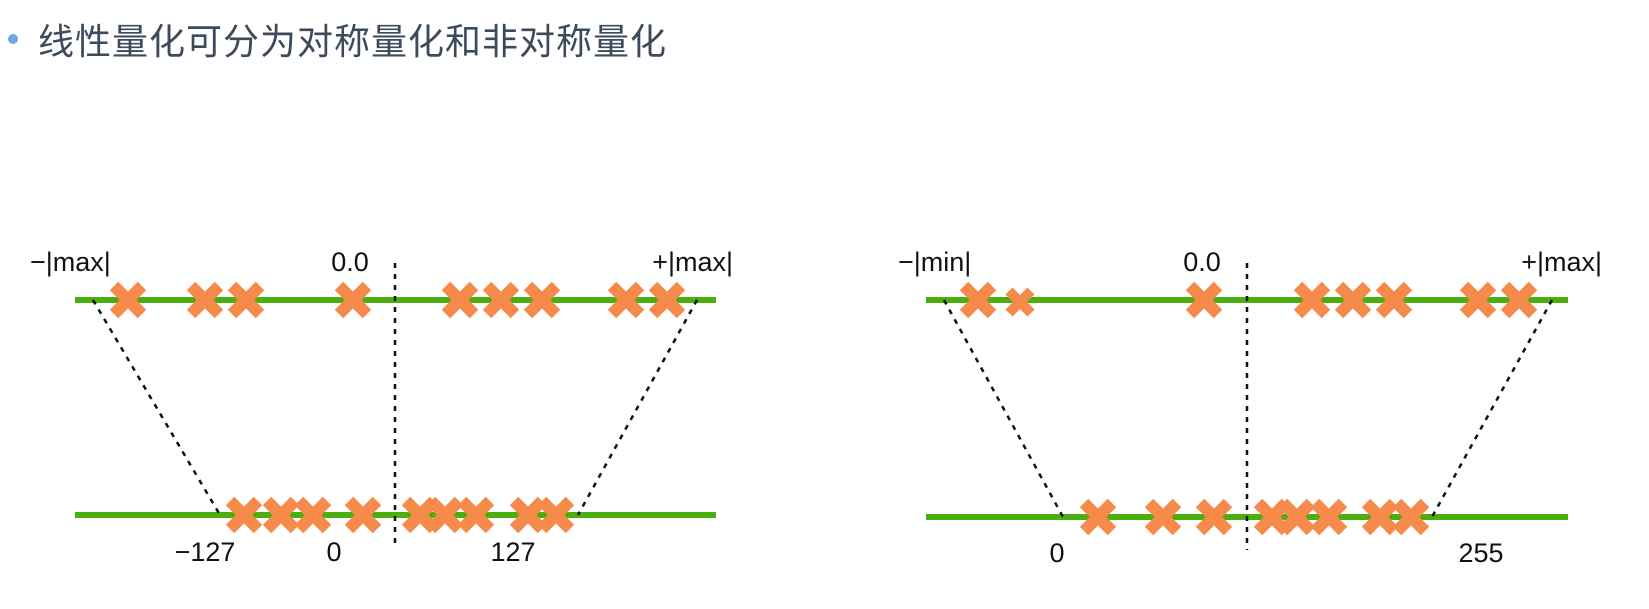 The width and height of the screenshot is (1649, 609). What do you see at coordinates (13, 39) in the screenshot?
I see `bullet-dot-icon` at bounding box center [13, 39].